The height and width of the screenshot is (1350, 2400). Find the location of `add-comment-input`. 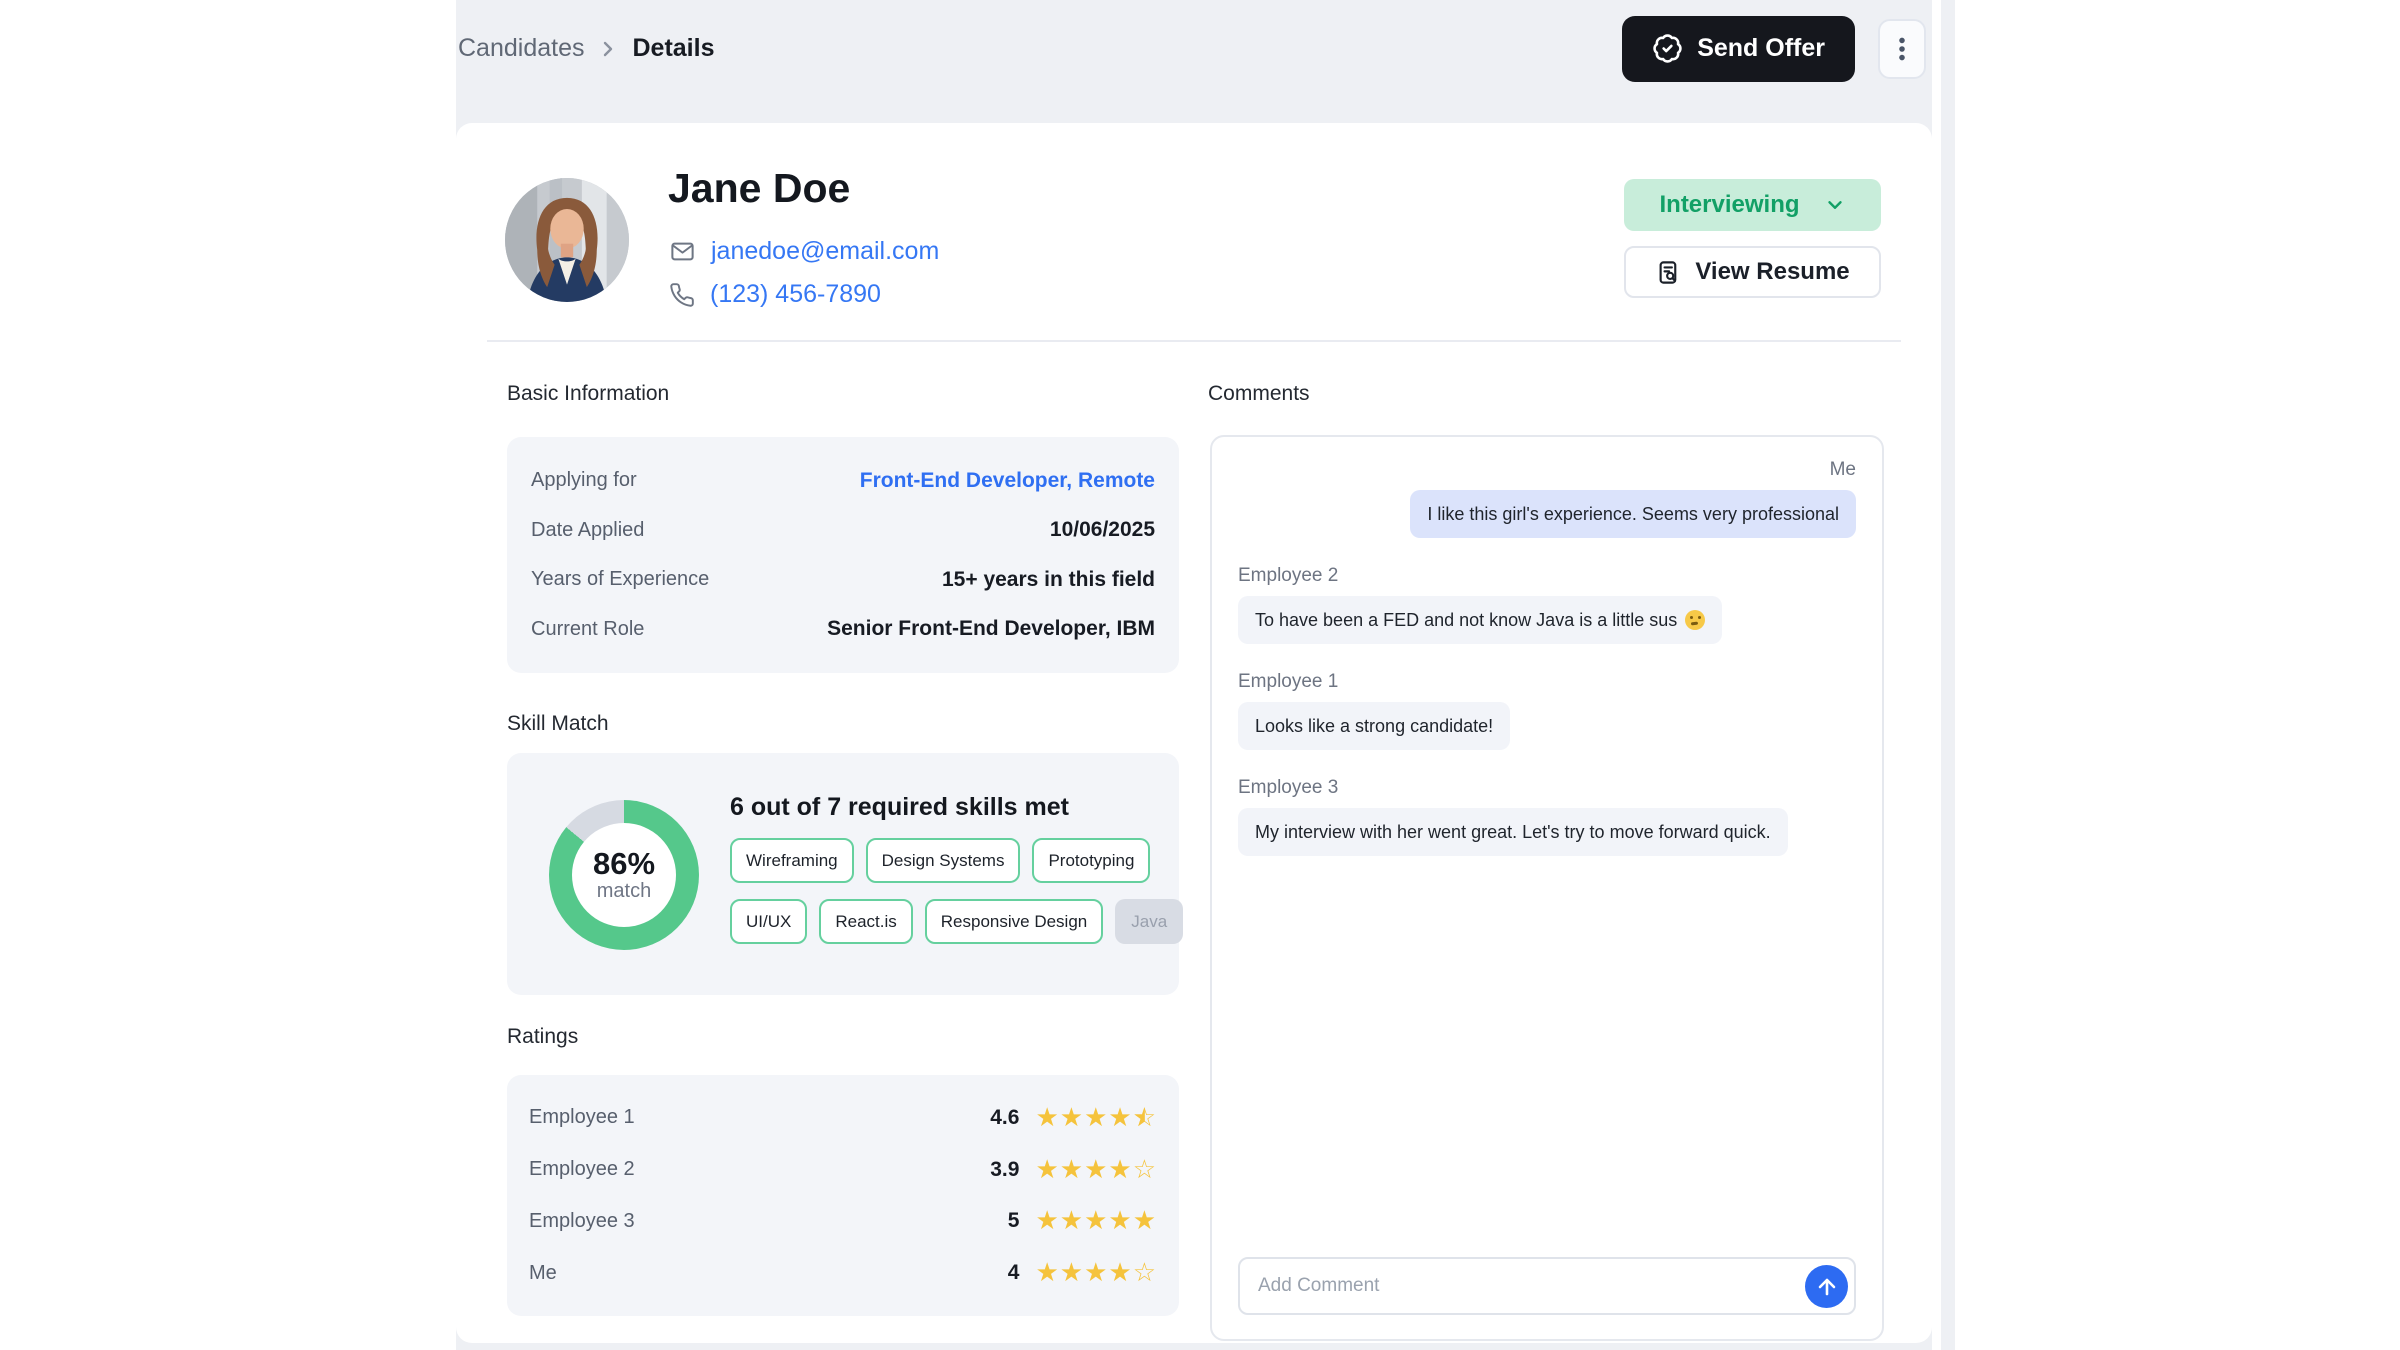

add-comment-input is located at coordinates (1547, 1286).